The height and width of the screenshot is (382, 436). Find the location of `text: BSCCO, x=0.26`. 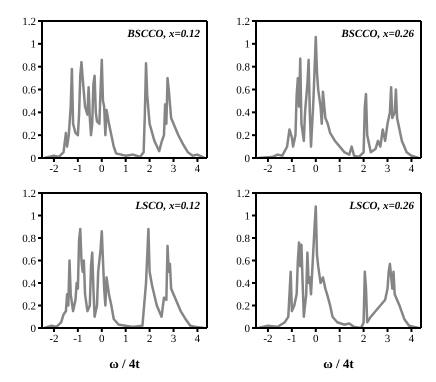

text: BSCCO, x=0.26 is located at coordinates (377, 34).